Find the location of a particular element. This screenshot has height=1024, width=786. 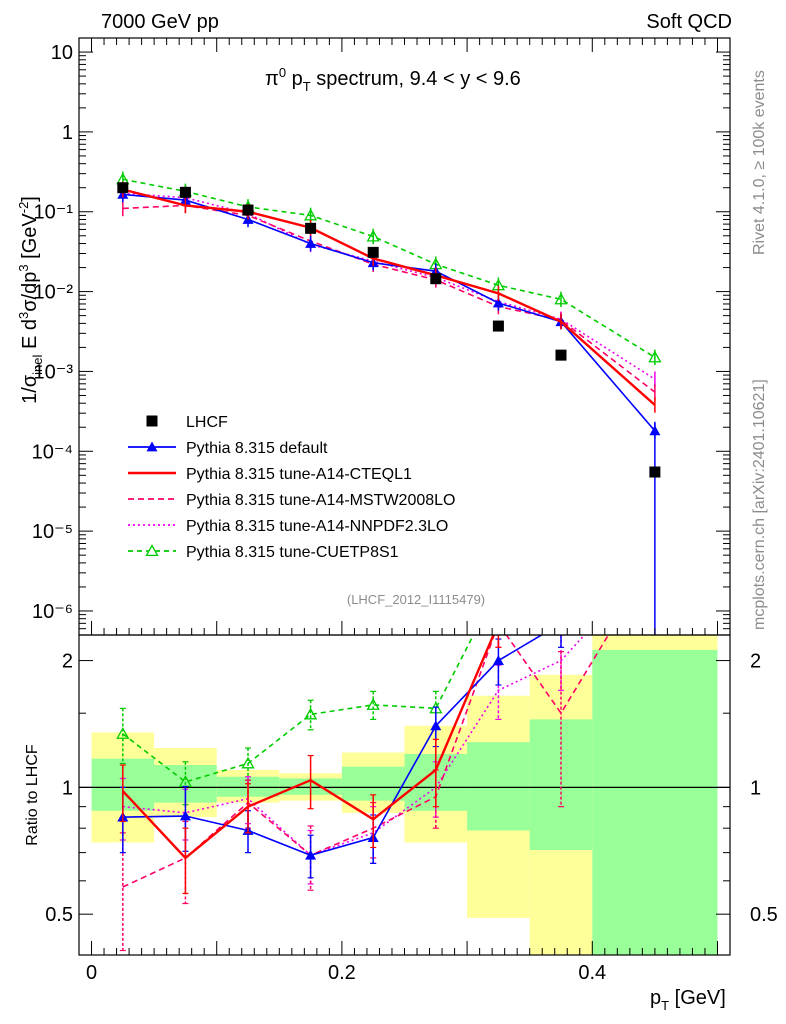

legend-label: Pythia 8.315 default is located at coordinates (257, 448).